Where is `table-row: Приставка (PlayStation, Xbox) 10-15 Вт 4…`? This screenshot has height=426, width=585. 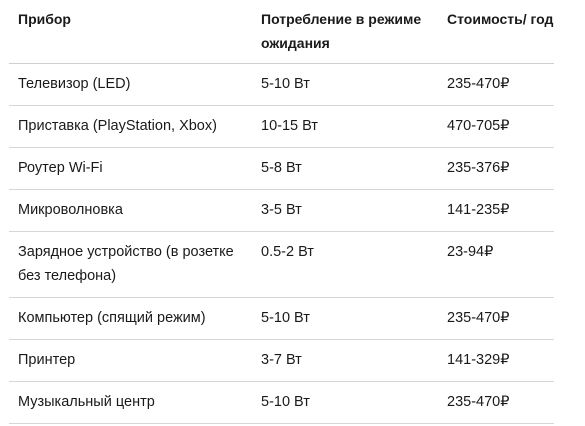
table-row: Приставка (PlayStation, Xbox) 10-15 Вт 4… is located at coordinates (281, 126).